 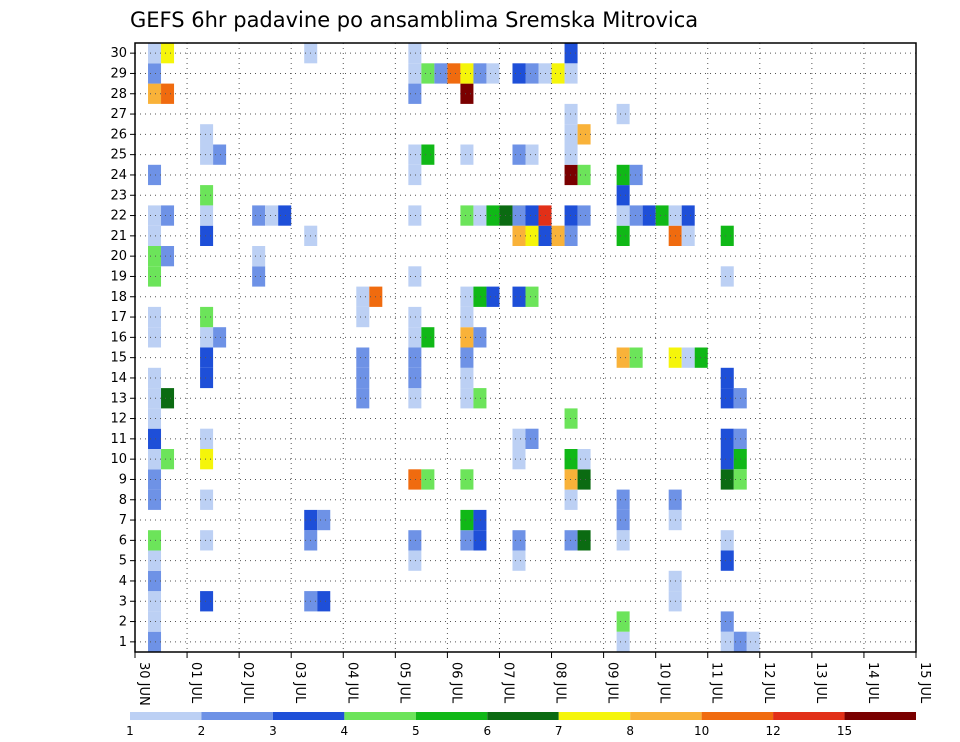 What do you see at coordinates (118, 378) in the screenshot?
I see `y-tick-label: 14` at bounding box center [118, 378].